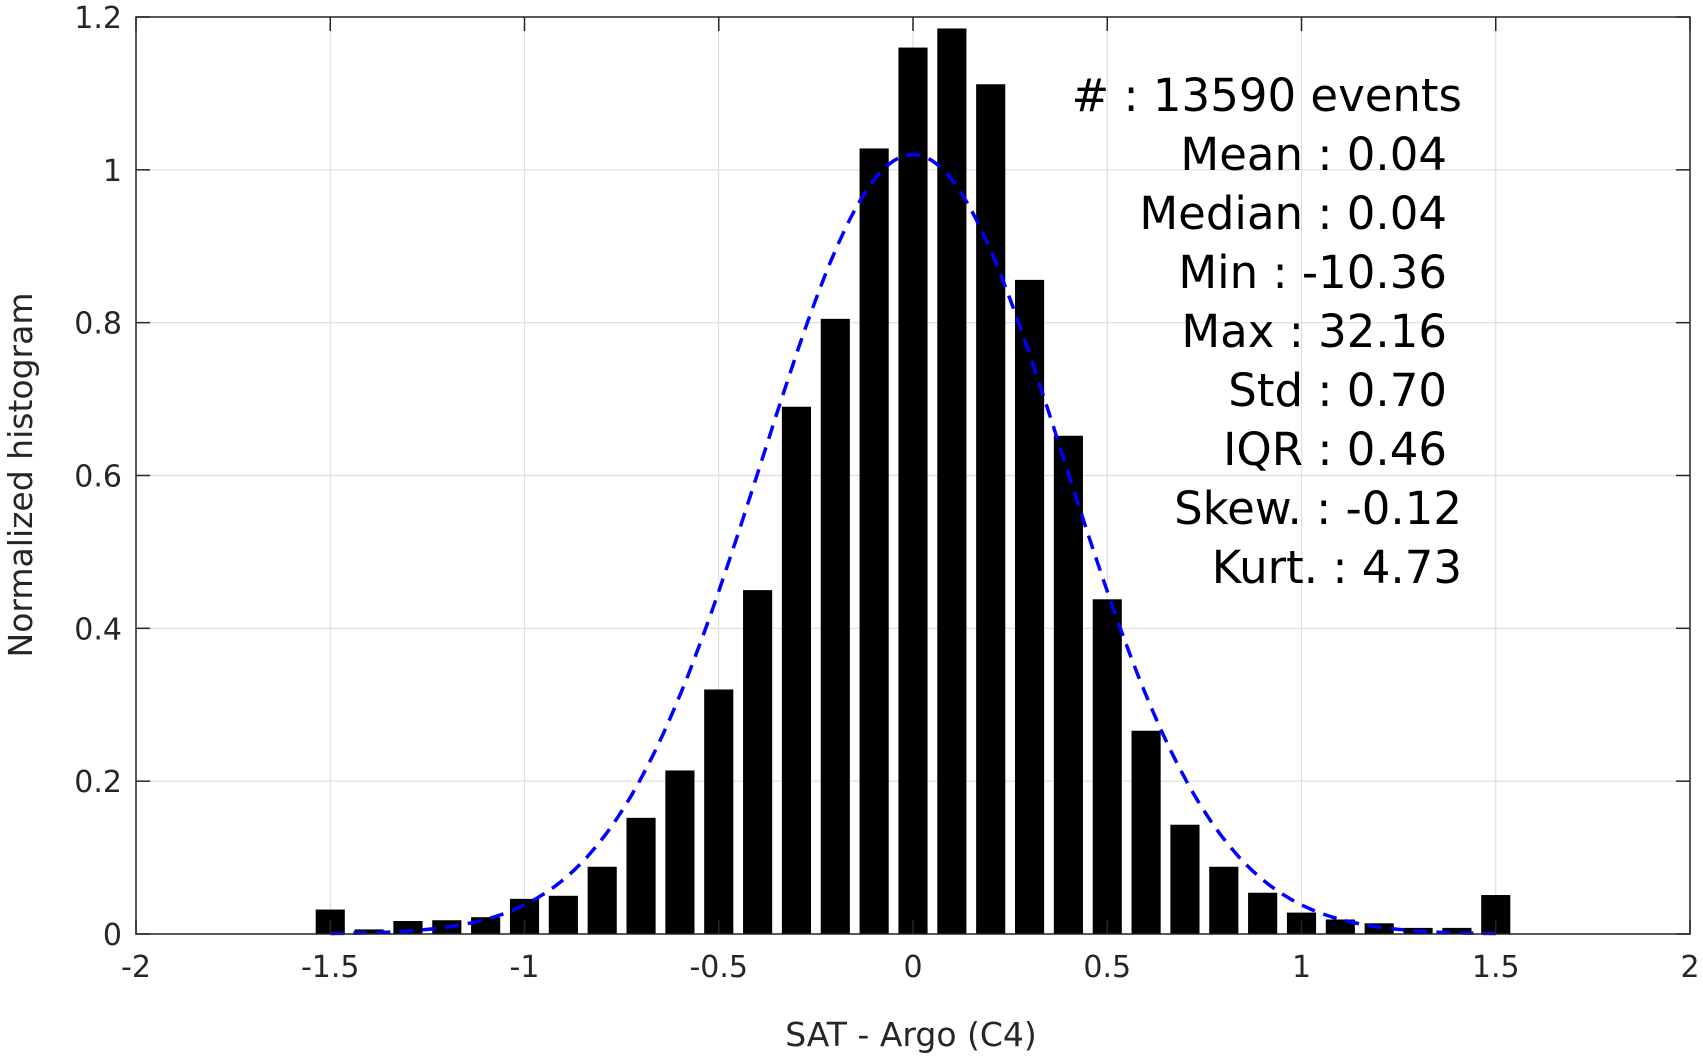 The image size is (1703, 1056). I want to click on y-axis-label: Normalized histogram, so click(20, 475).